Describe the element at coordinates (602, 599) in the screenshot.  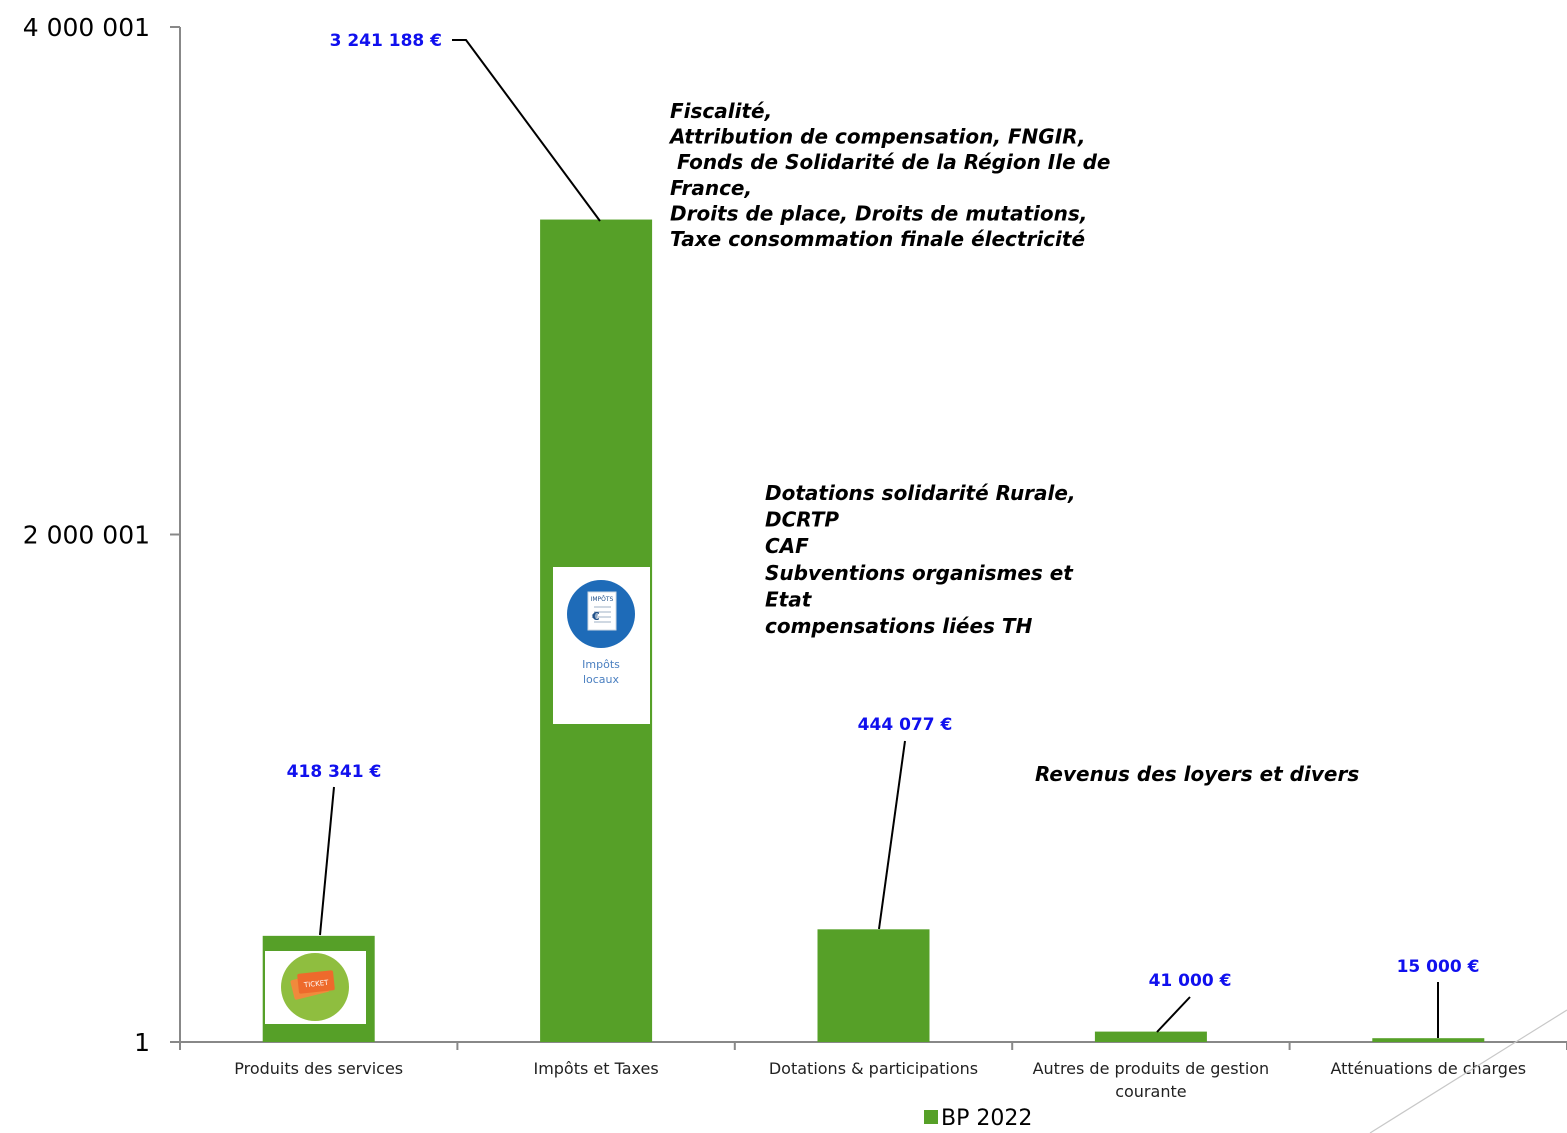
I see `document-header-text: IMPÔTS` at that location.